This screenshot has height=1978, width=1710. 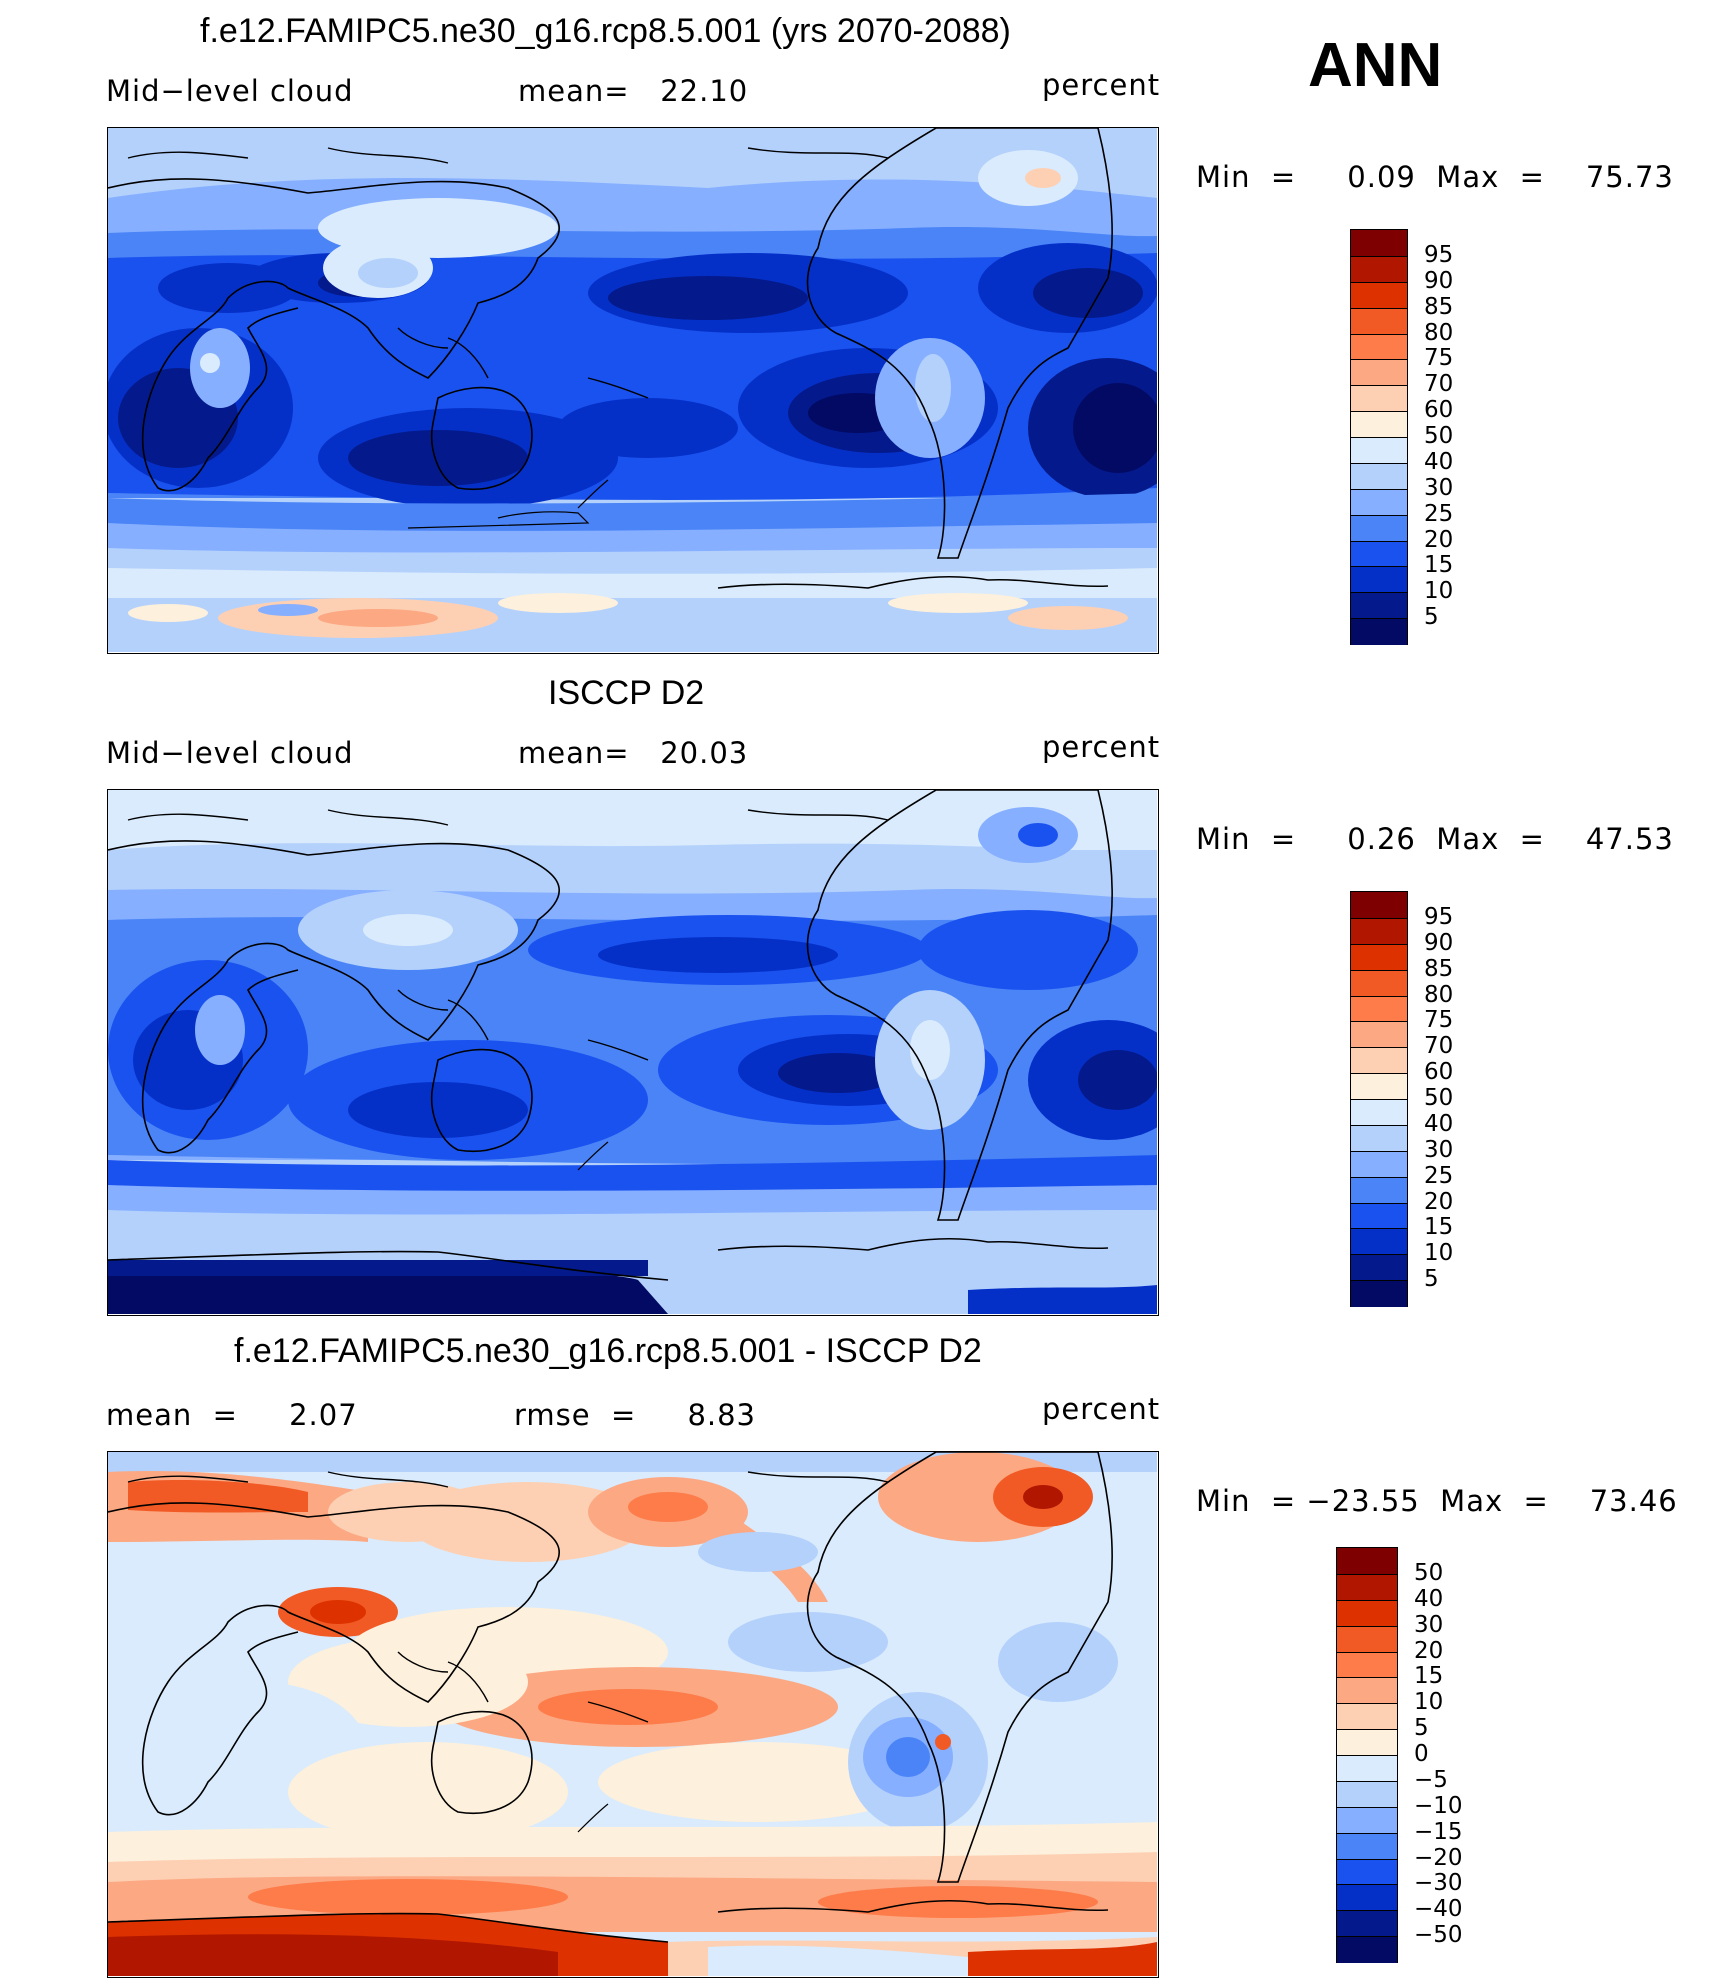 I want to click on colorbar-tick-label: −5, so click(x=1431, y=1779).